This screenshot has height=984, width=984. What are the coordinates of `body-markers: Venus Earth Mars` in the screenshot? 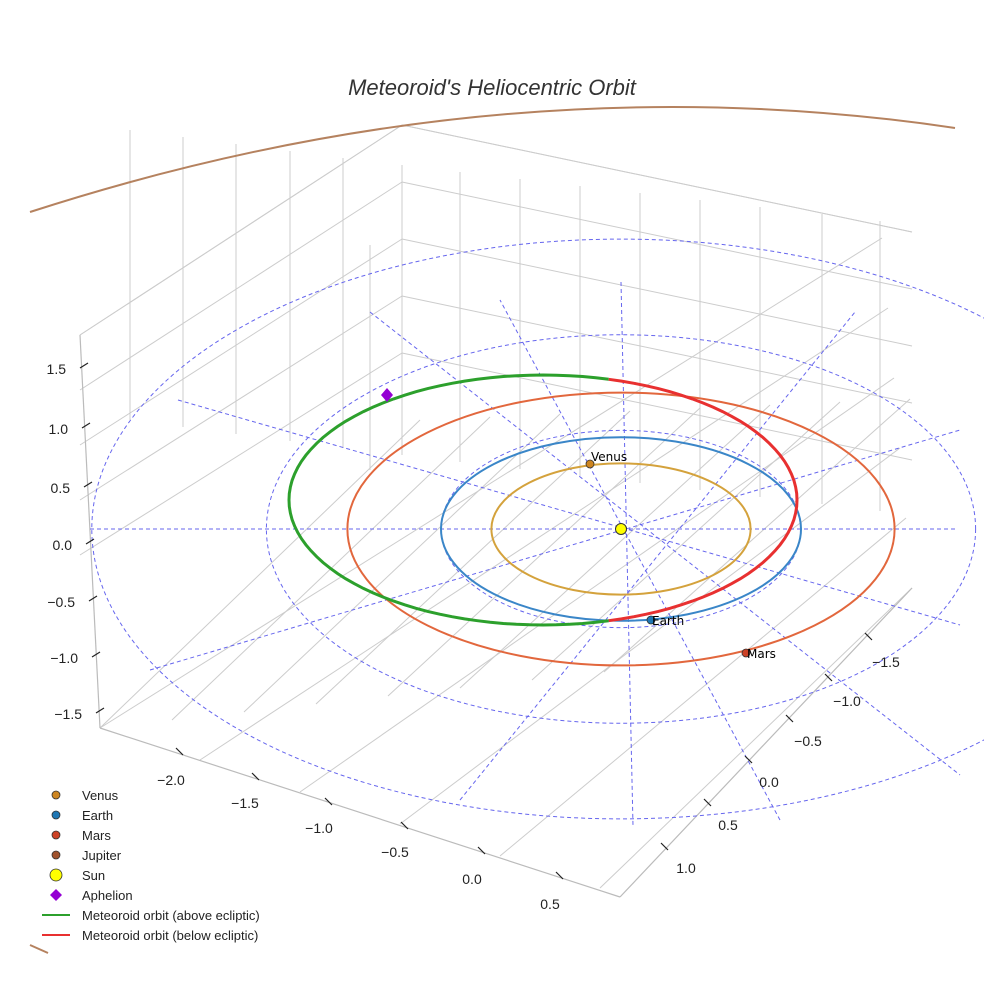 It's located at (578, 524).